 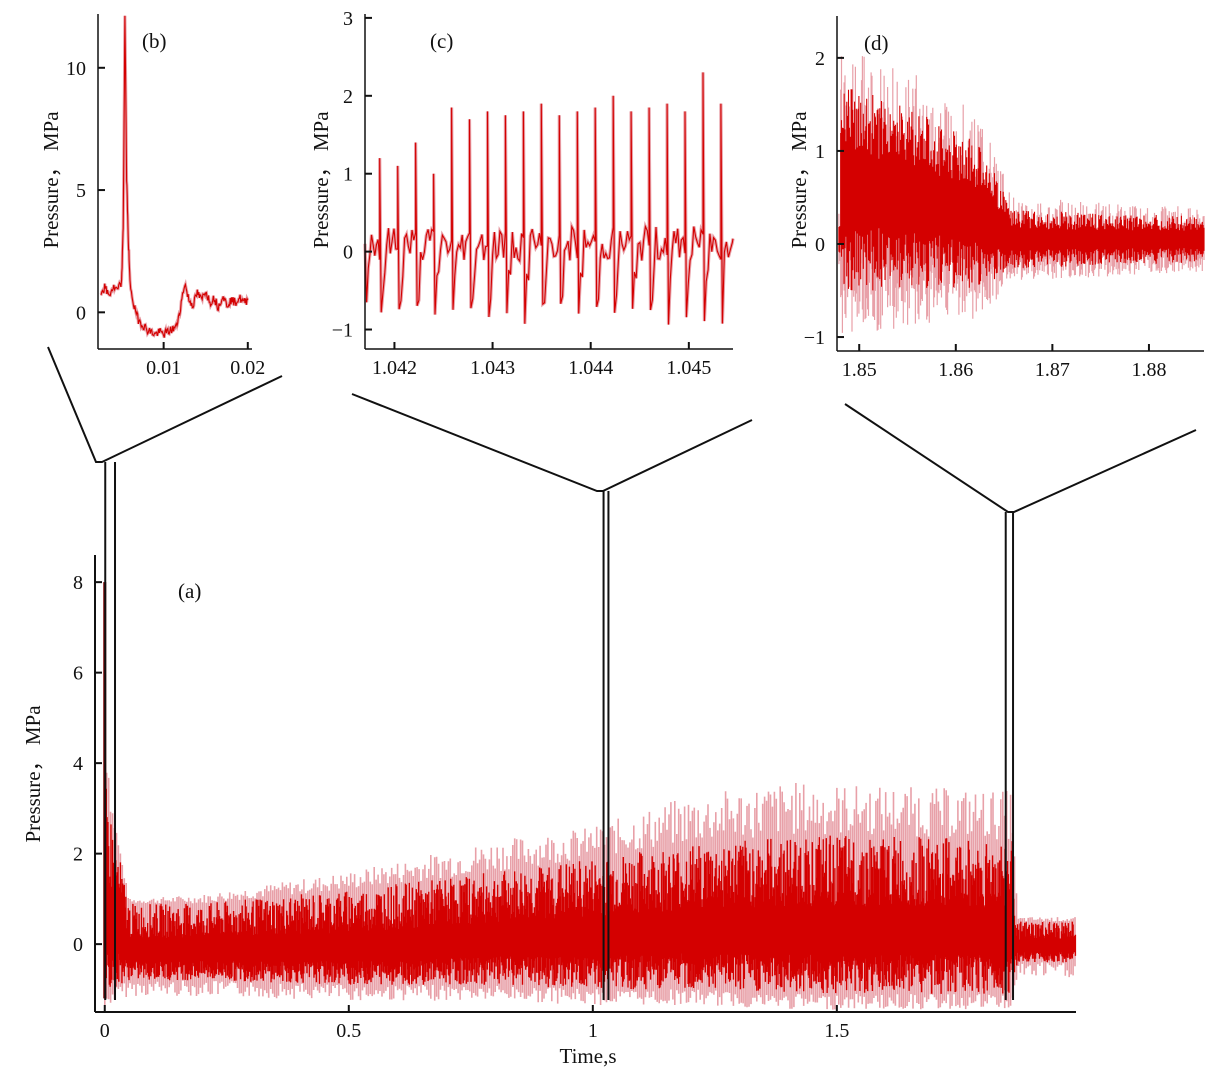 What do you see at coordinates (814, 338) in the screenshot?
I see `panel-d-y-tick-label: −1` at bounding box center [814, 338].